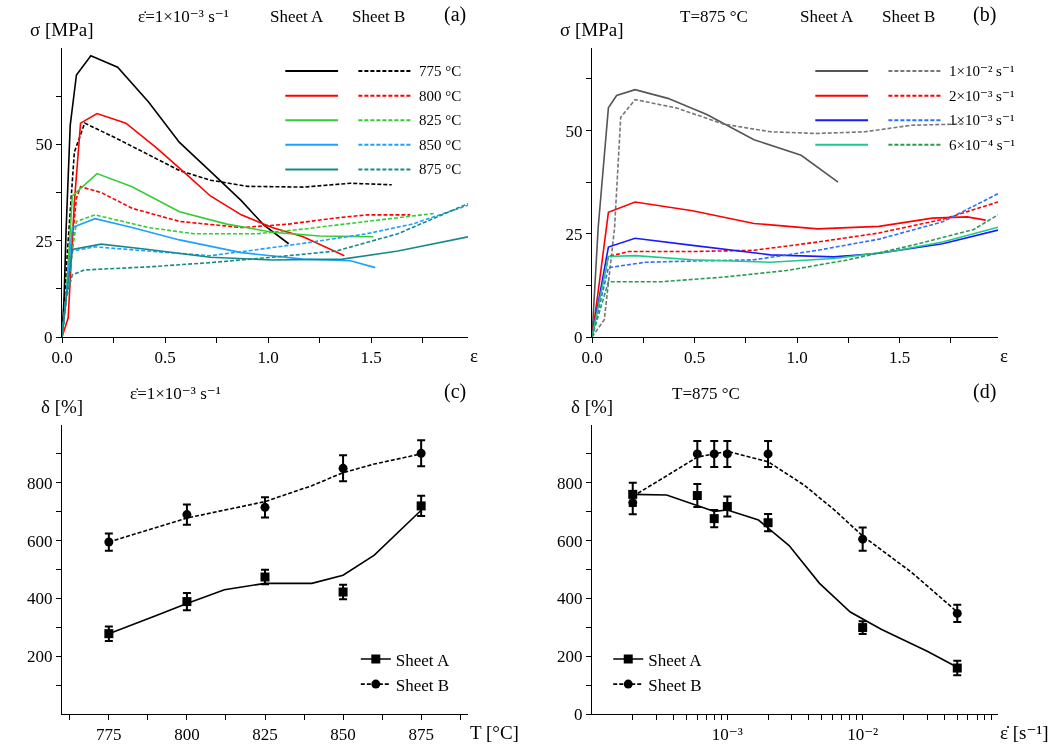  What do you see at coordinates (440, 71) in the screenshot?
I see `legend-label: 775 °C` at bounding box center [440, 71].